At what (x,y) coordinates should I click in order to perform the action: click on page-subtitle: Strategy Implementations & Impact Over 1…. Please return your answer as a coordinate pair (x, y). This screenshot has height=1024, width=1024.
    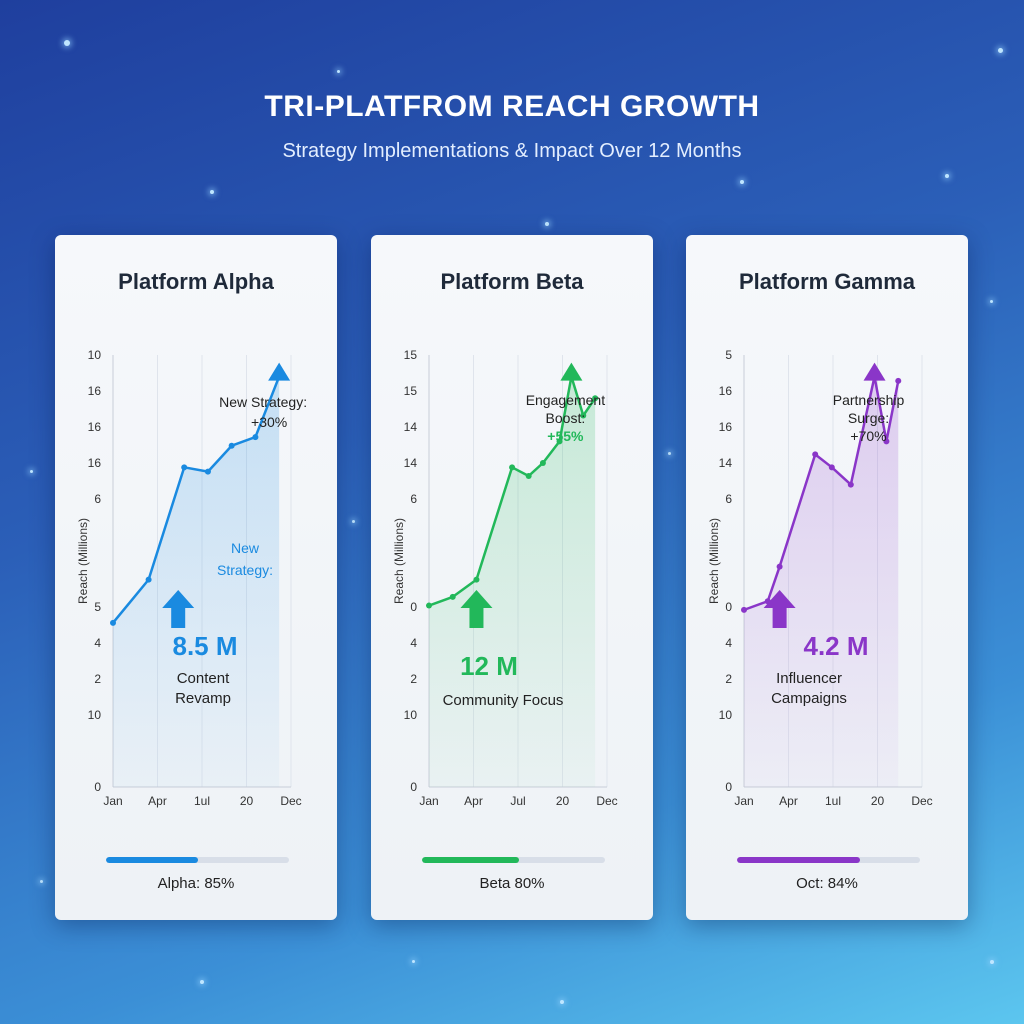
    Looking at the image, I should click on (512, 151).